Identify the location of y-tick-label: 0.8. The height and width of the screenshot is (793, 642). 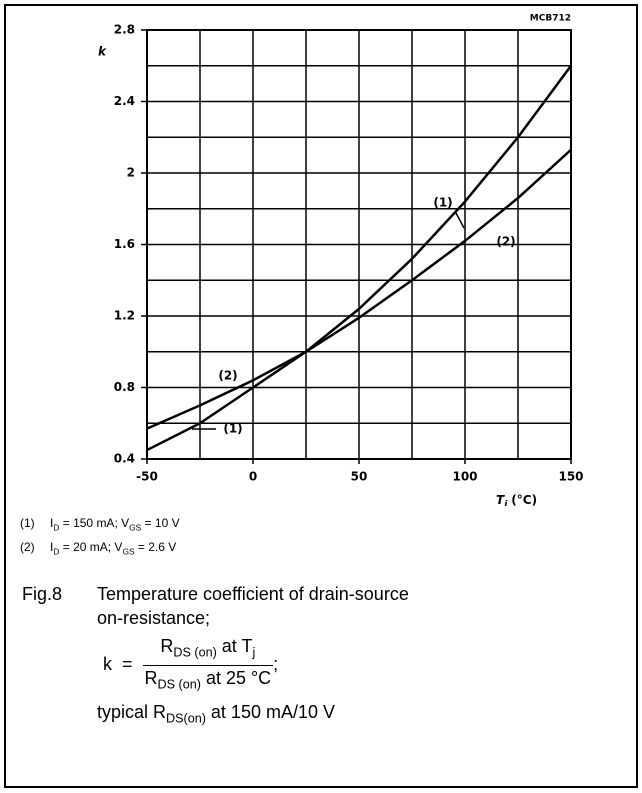
(124, 387).